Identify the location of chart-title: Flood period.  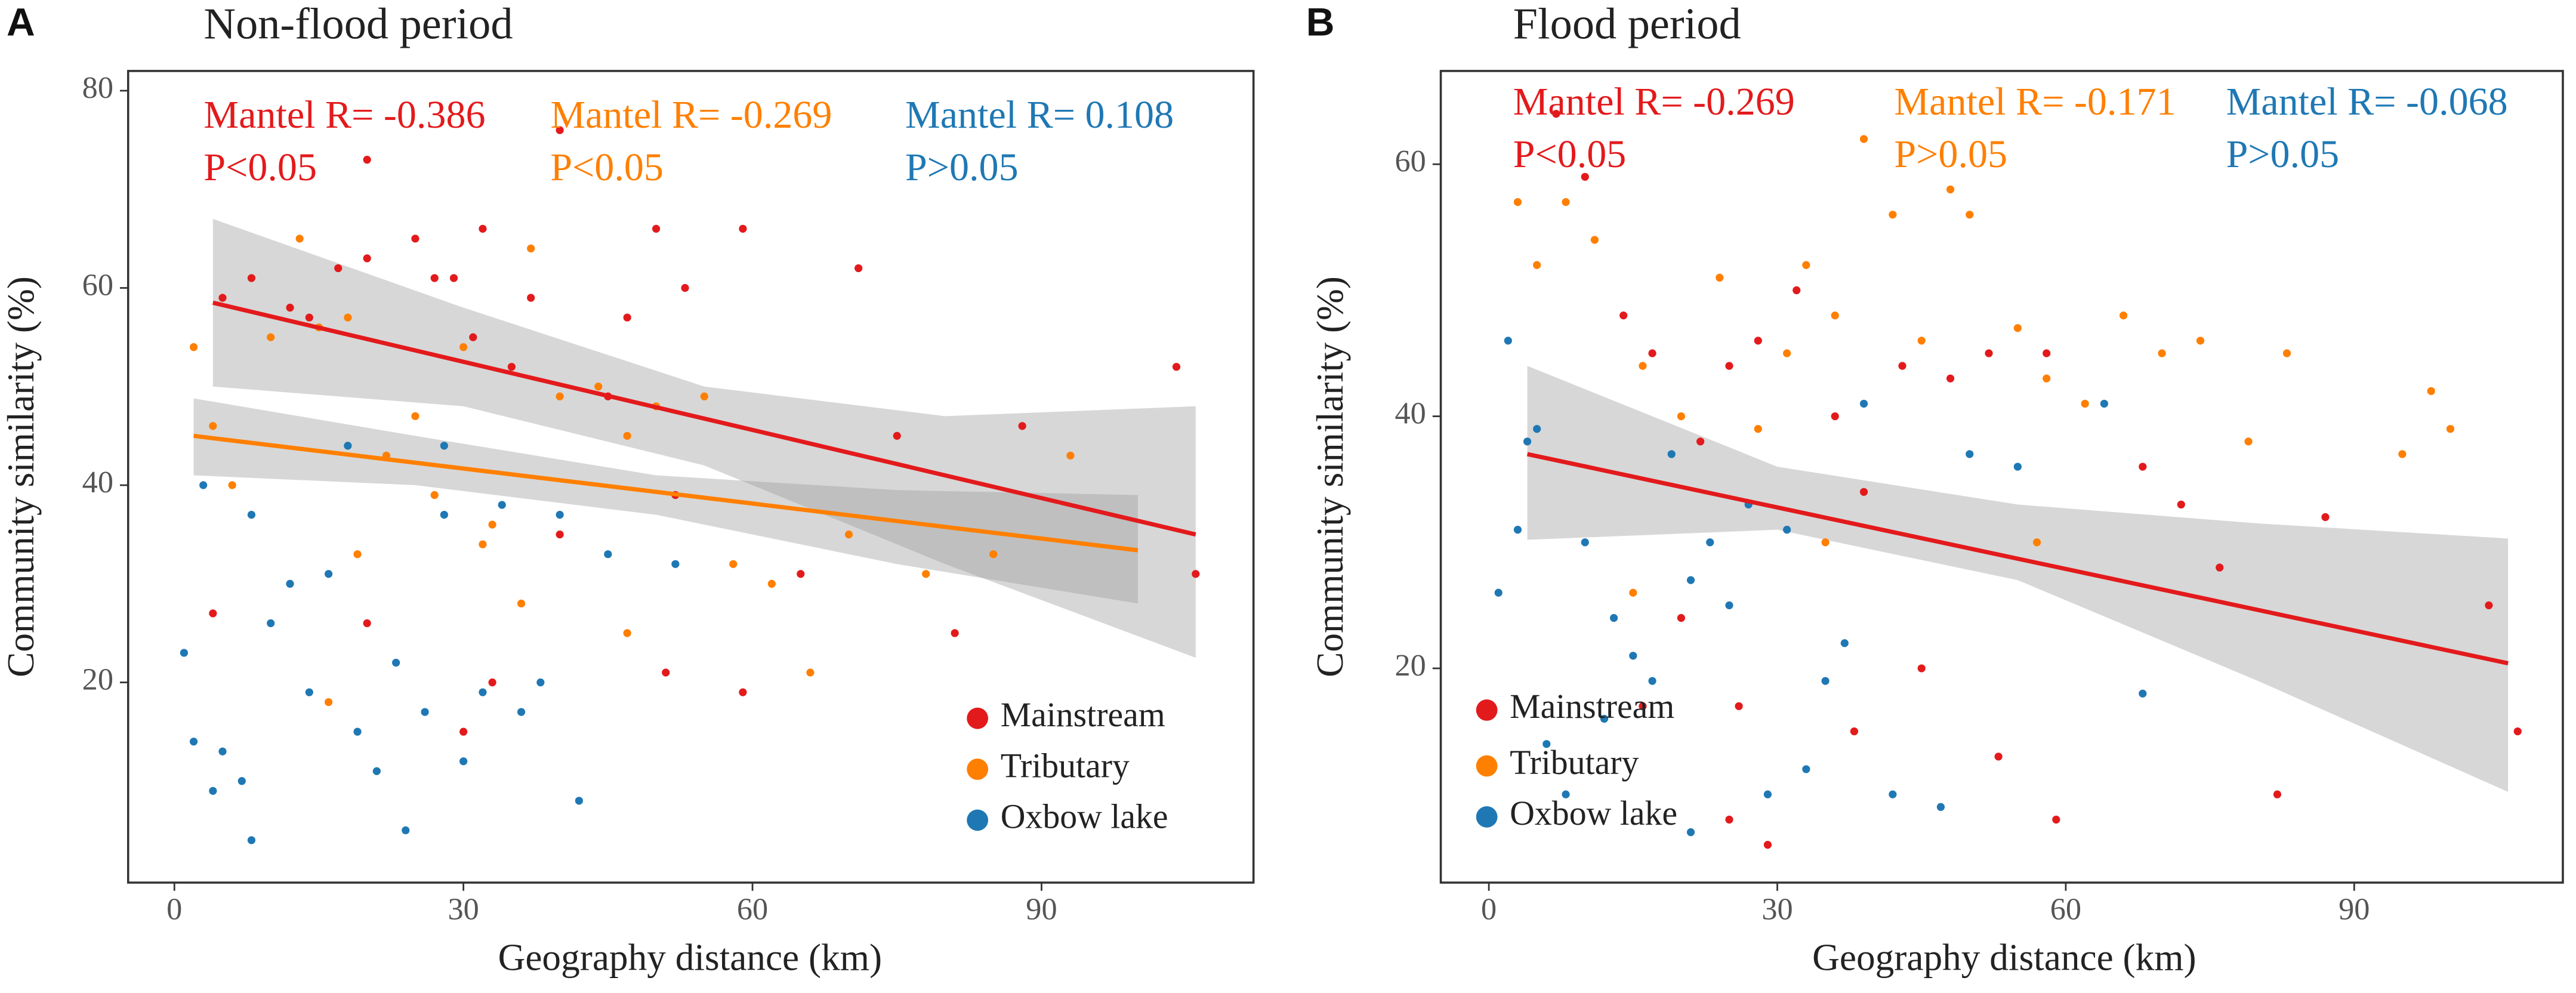
(1627, 24).